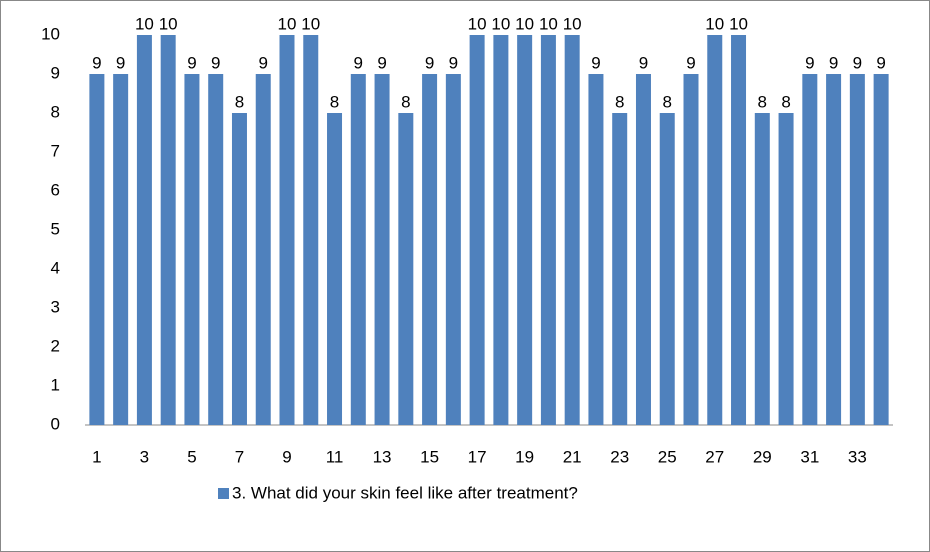 The width and height of the screenshot is (930, 552). What do you see at coordinates (572, 456) in the screenshot?
I see `x-tick-label: 21` at bounding box center [572, 456].